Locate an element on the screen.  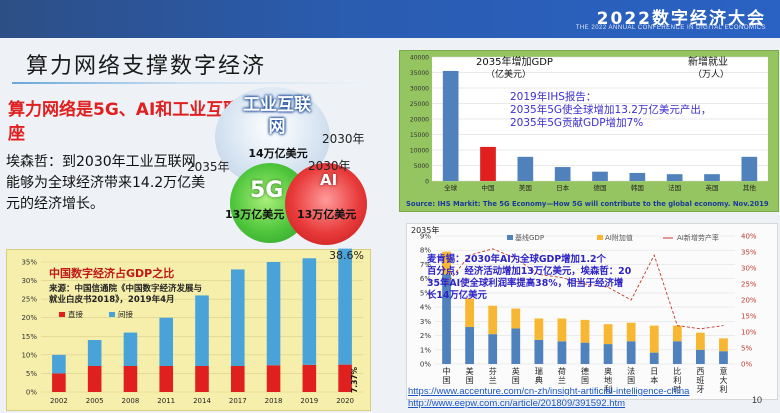
x-tick-label: 2019 is located at coordinates (309, 401).